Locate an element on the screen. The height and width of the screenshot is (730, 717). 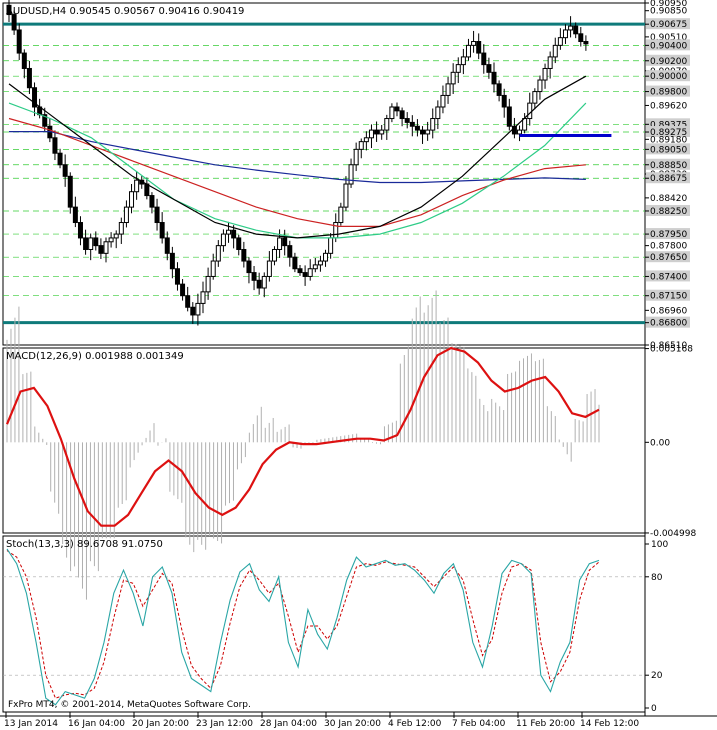
price-label: 0.89275 is located at coordinates (668, 133).